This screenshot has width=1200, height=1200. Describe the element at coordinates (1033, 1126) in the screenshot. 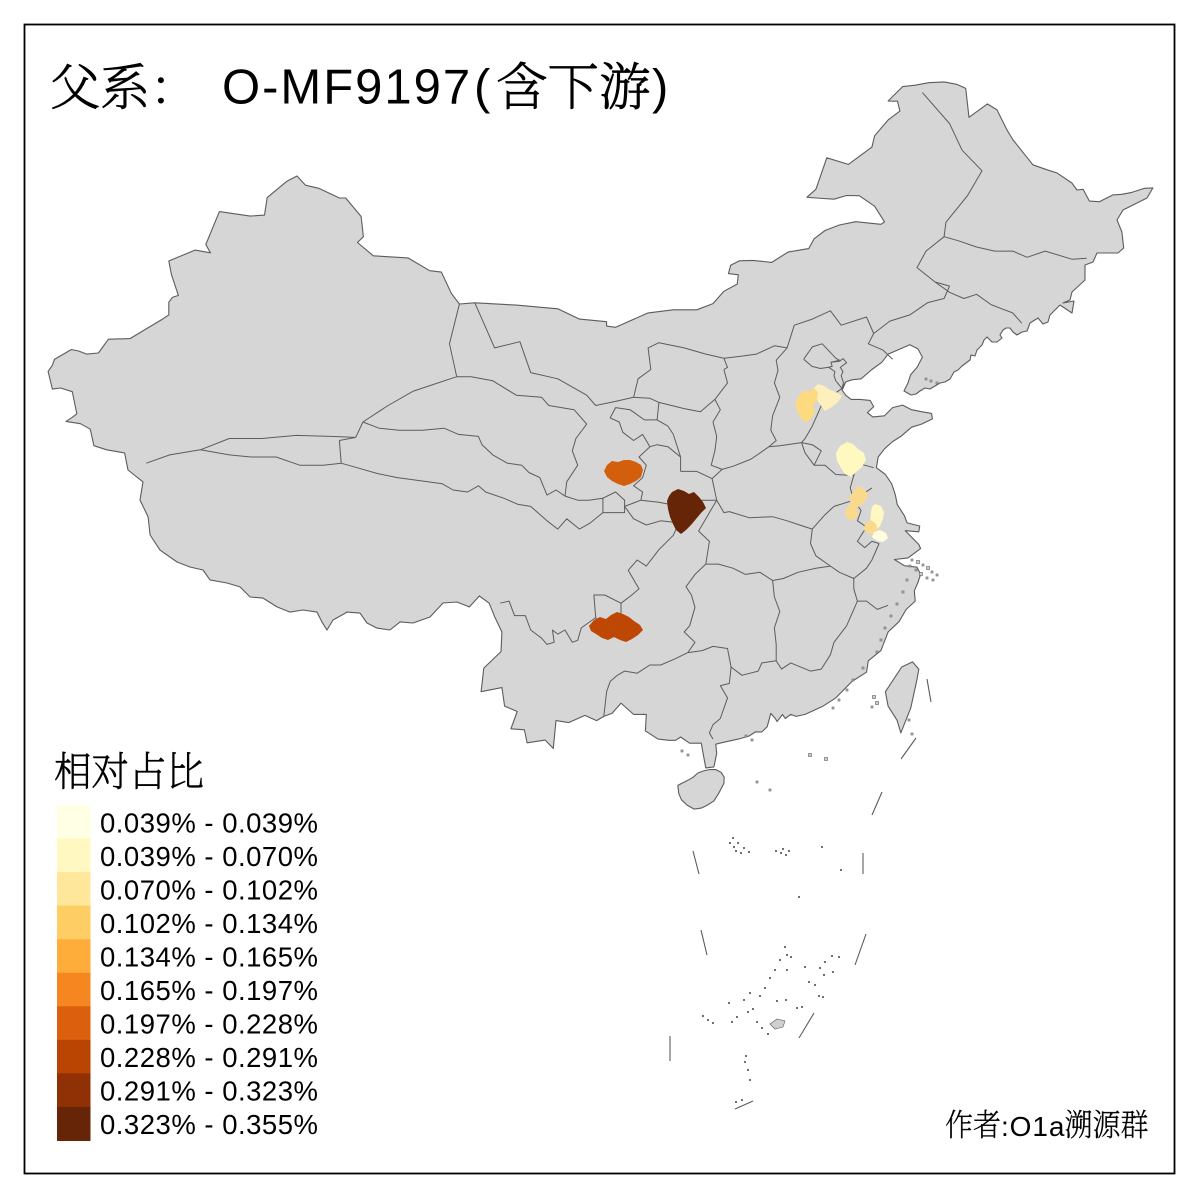

I see `svg-text: :O1a` at that location.